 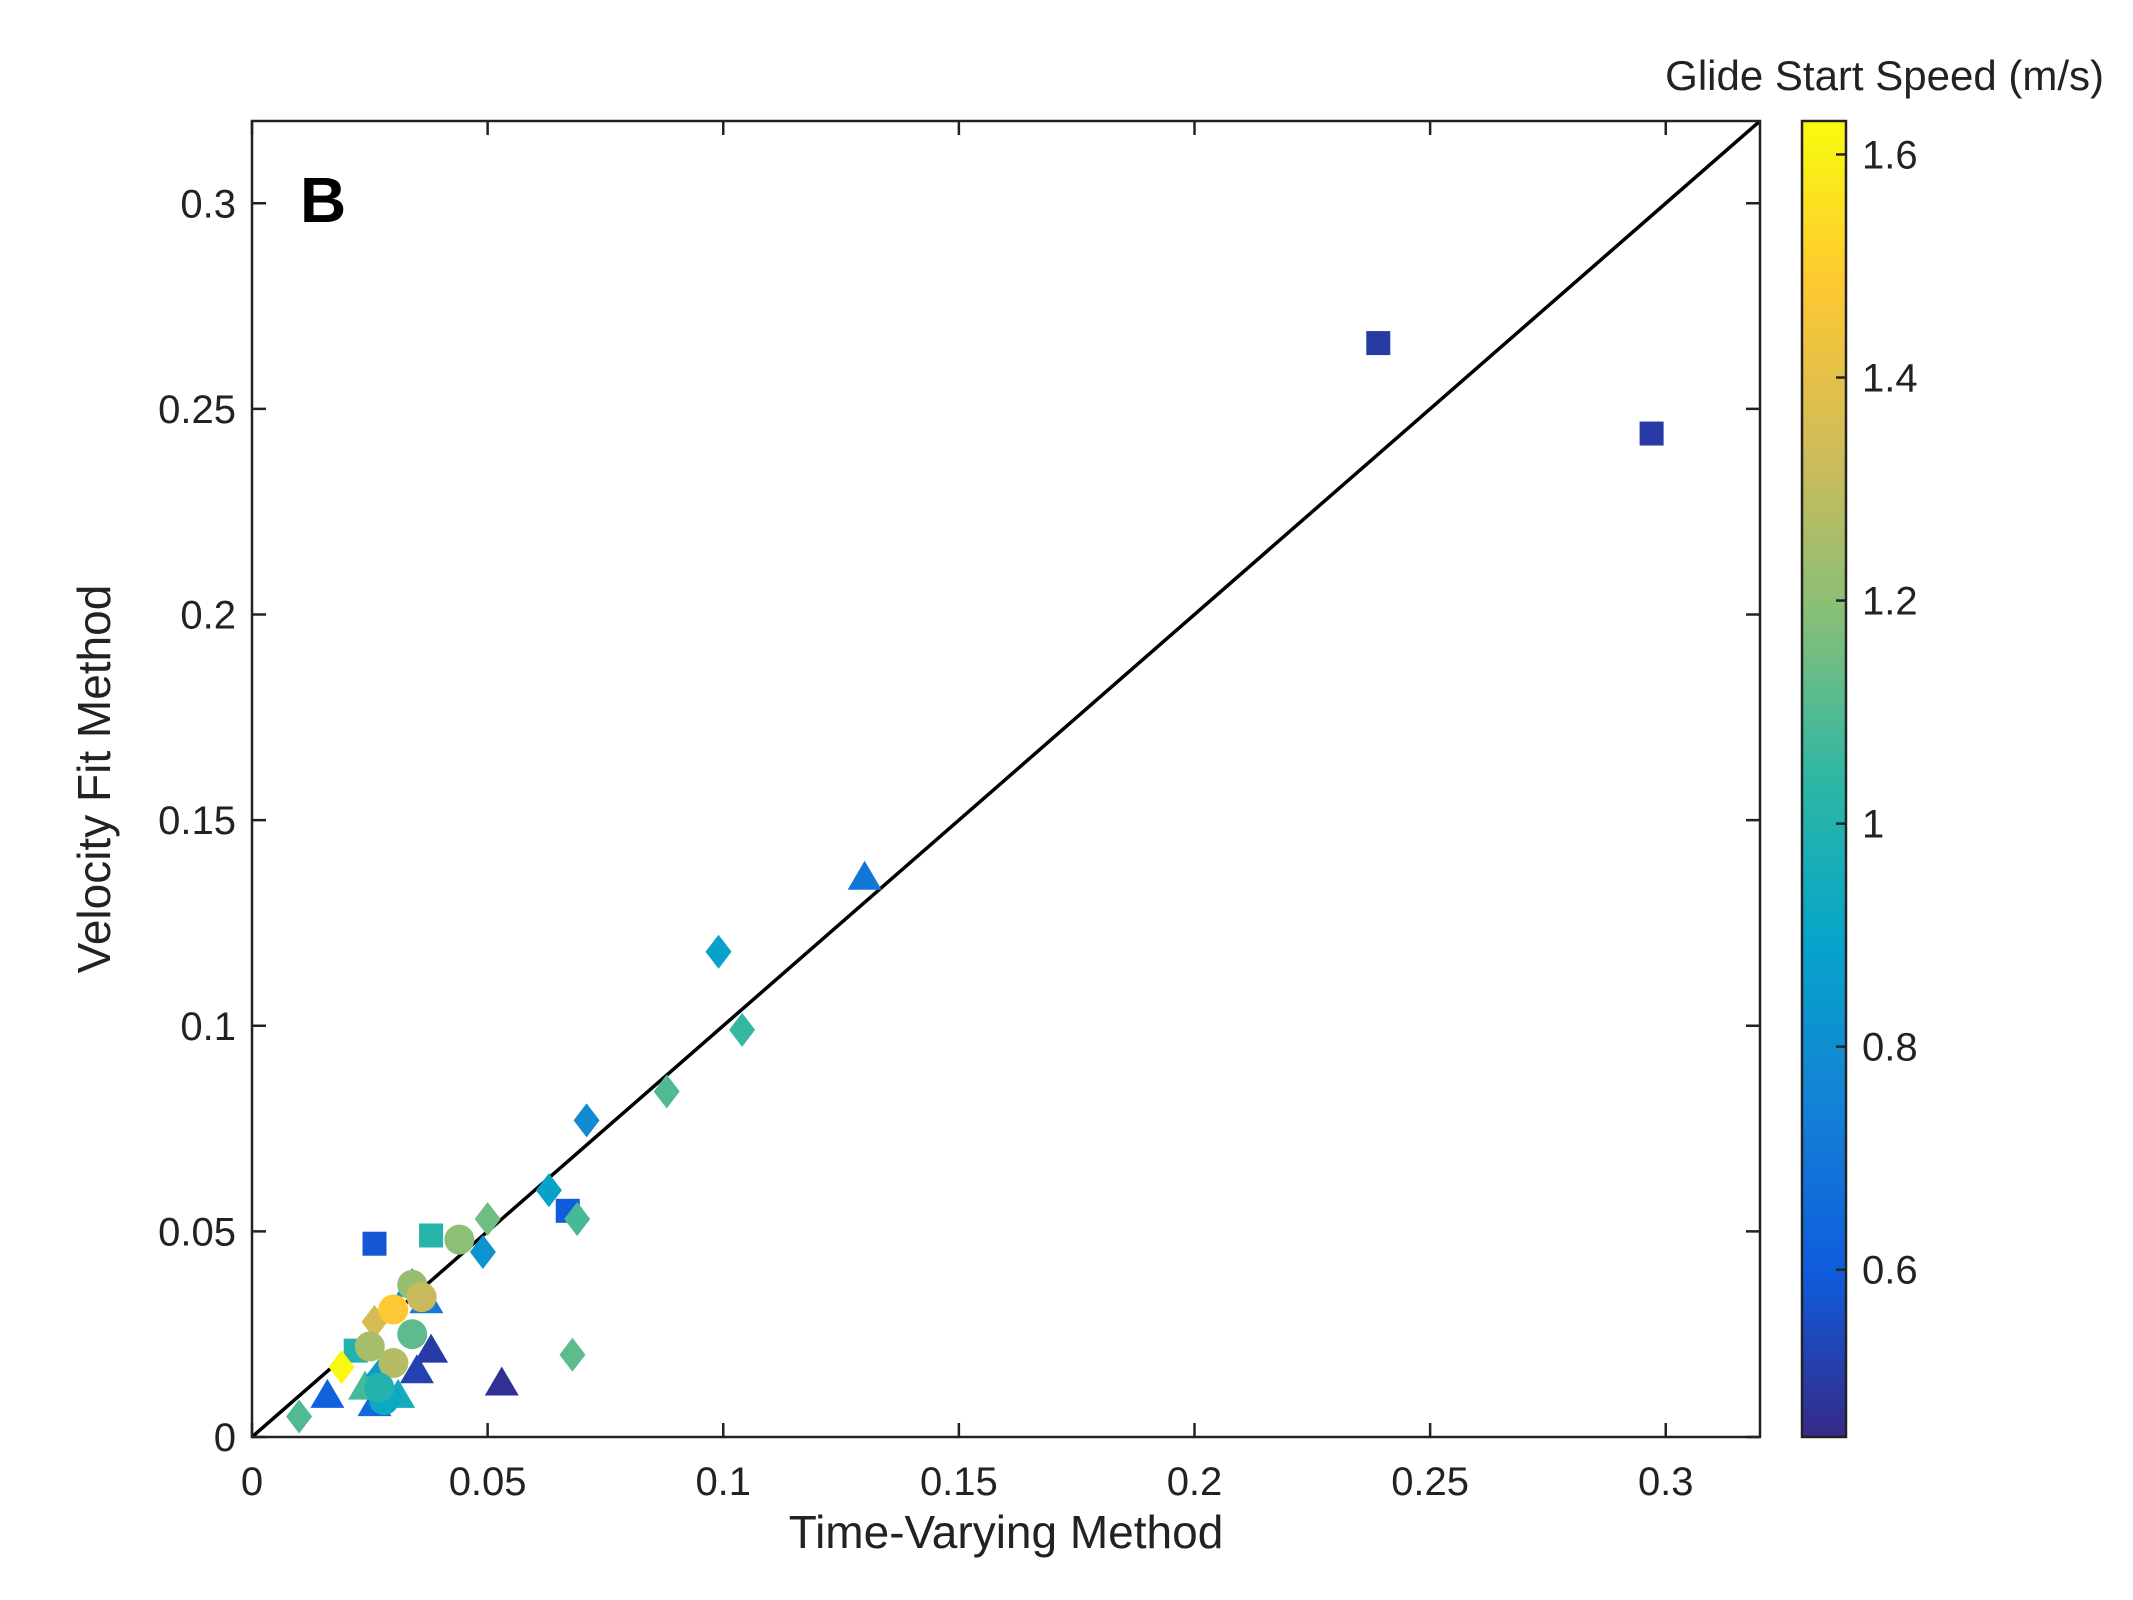 I want to click on colorbar-tick-label: 1.6, so click(x=1890, y=155).